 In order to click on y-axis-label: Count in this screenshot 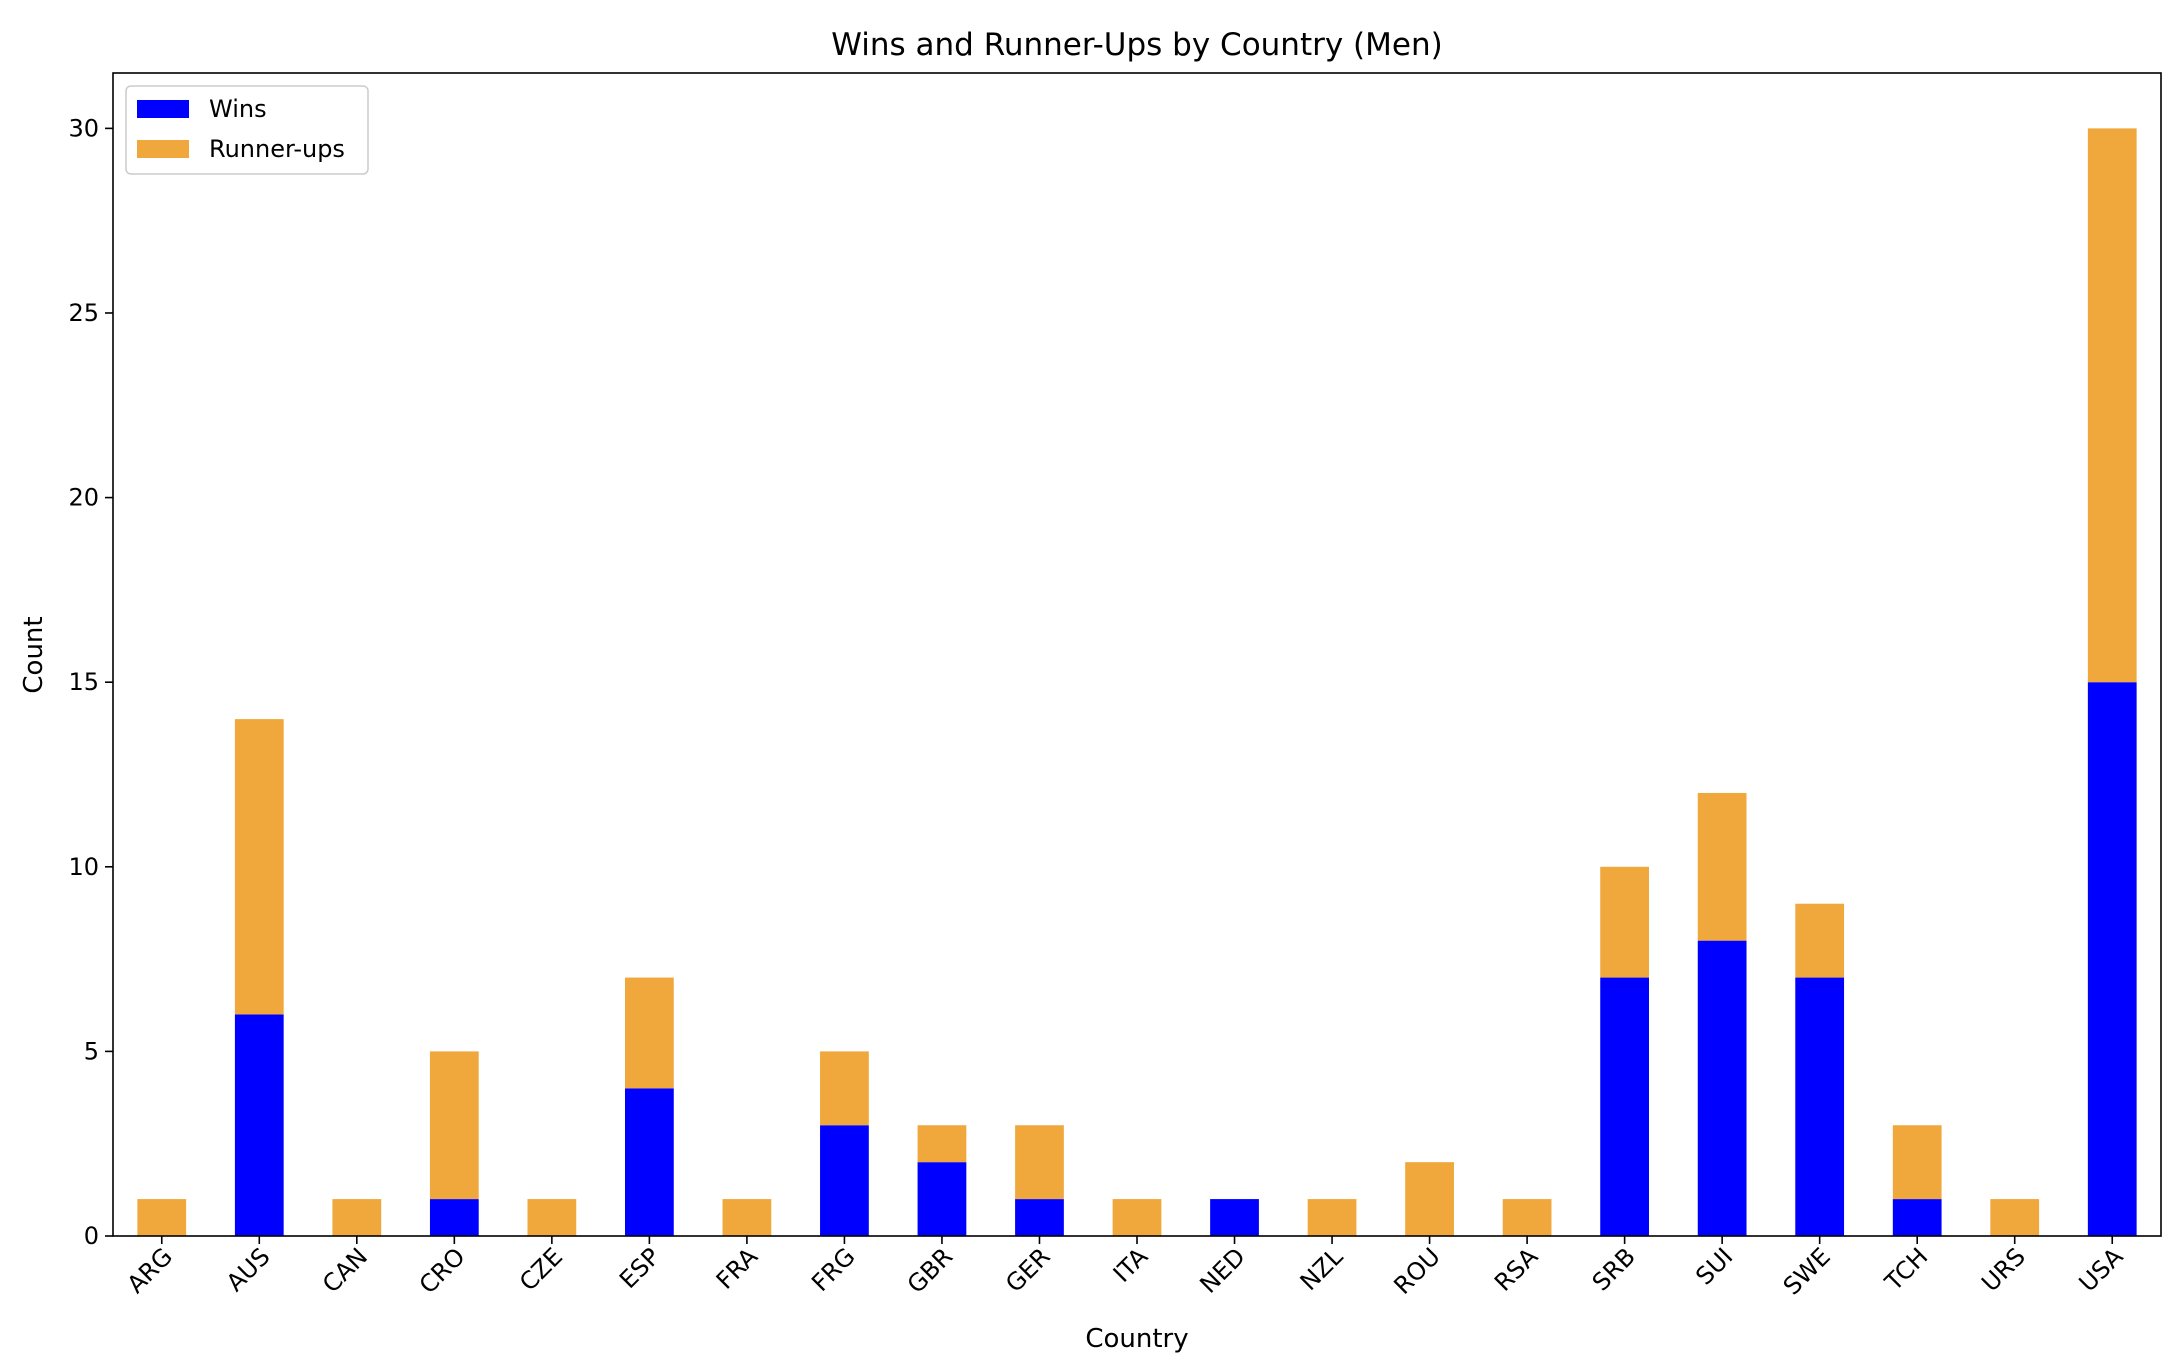, I will do `click(34, 654)`.